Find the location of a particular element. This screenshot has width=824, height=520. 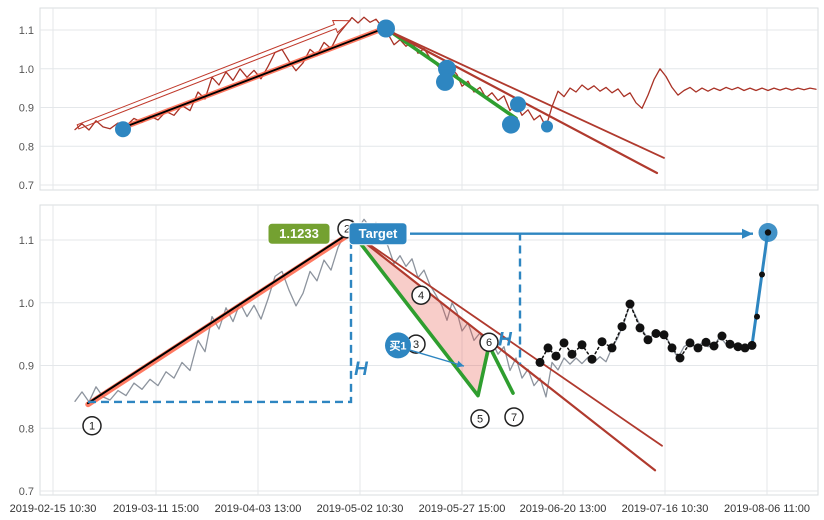

pivot-number: 7 is located at coordinates (514, 418).